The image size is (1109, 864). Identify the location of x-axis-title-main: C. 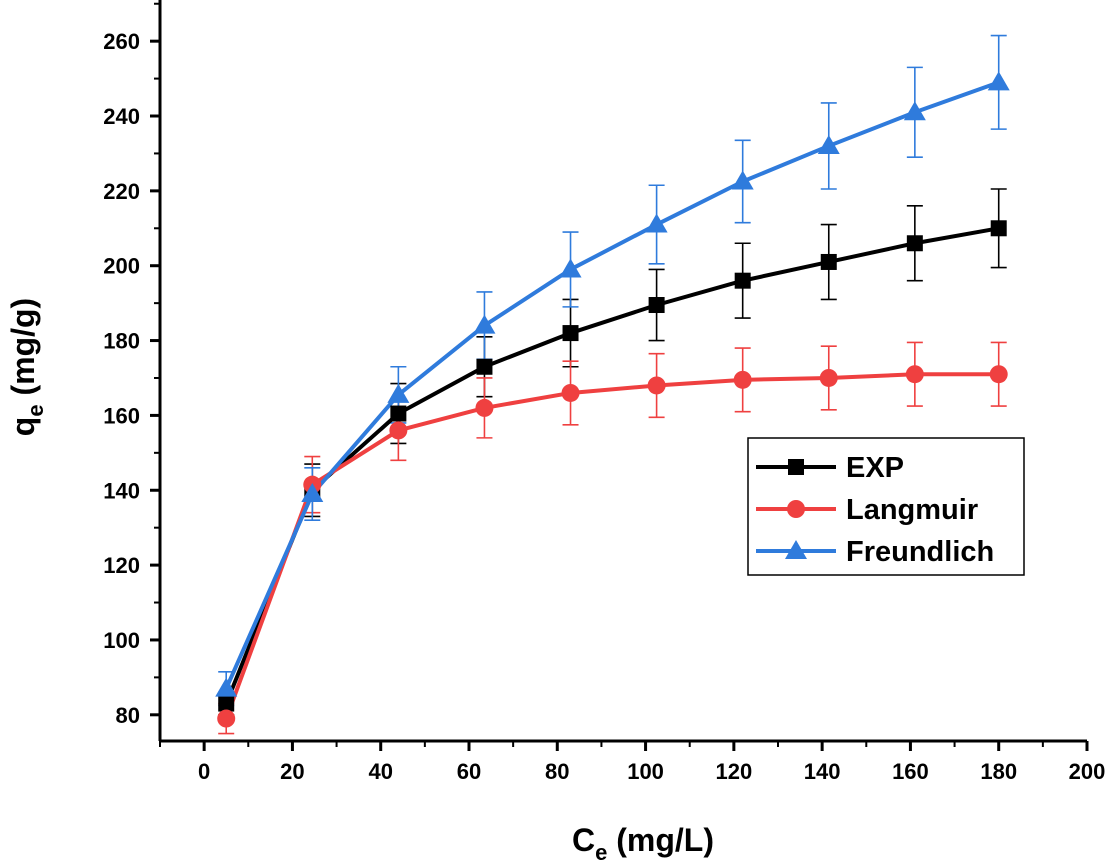
(583, 840).